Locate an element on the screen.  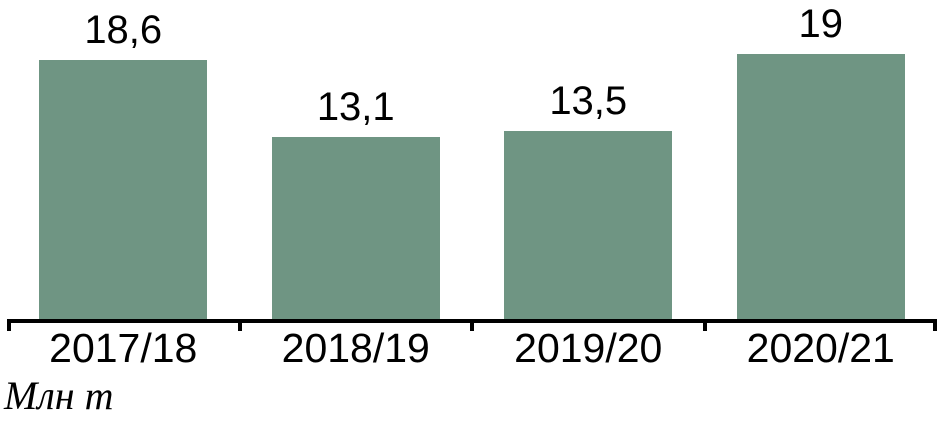
bar-value-label: 19 is located at coordinates (821, 24).